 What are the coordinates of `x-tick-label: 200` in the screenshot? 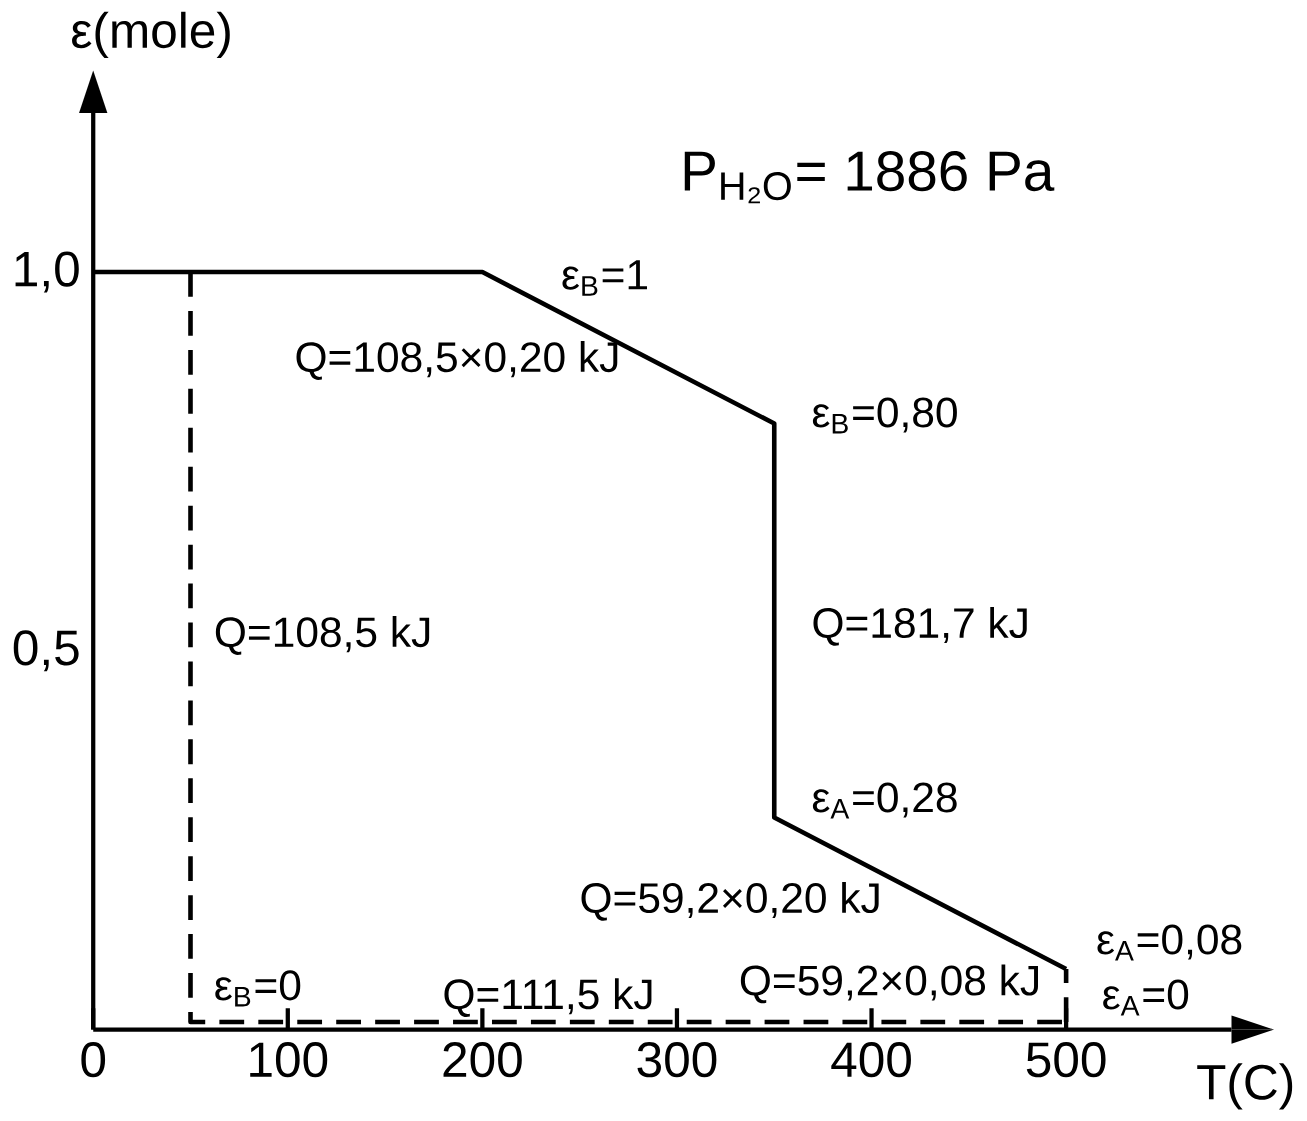 It's located at (482, 1059).